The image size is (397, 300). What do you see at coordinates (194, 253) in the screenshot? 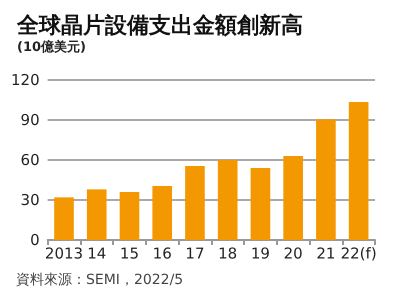
I see `x-tick-label: 17` at bounding box center [194, 253].